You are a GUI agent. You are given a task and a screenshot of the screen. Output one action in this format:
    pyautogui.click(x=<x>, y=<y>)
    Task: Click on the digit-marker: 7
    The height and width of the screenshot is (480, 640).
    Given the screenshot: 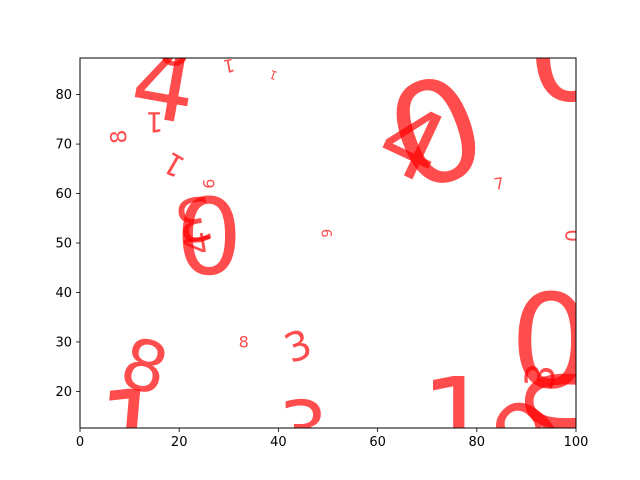 What is the action you would take?
    pyautogui.click(x=498, y=183)
    